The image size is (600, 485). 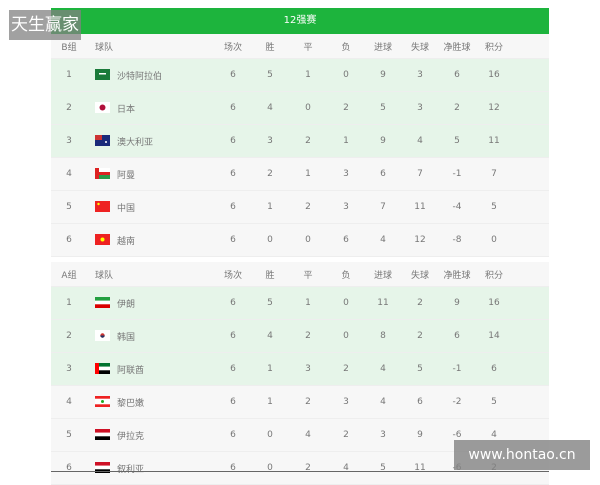 What do you see at coordinates (300, 21) in the screenshot?
I see `table-title: 12强赛` at bounding box center [300, 21].